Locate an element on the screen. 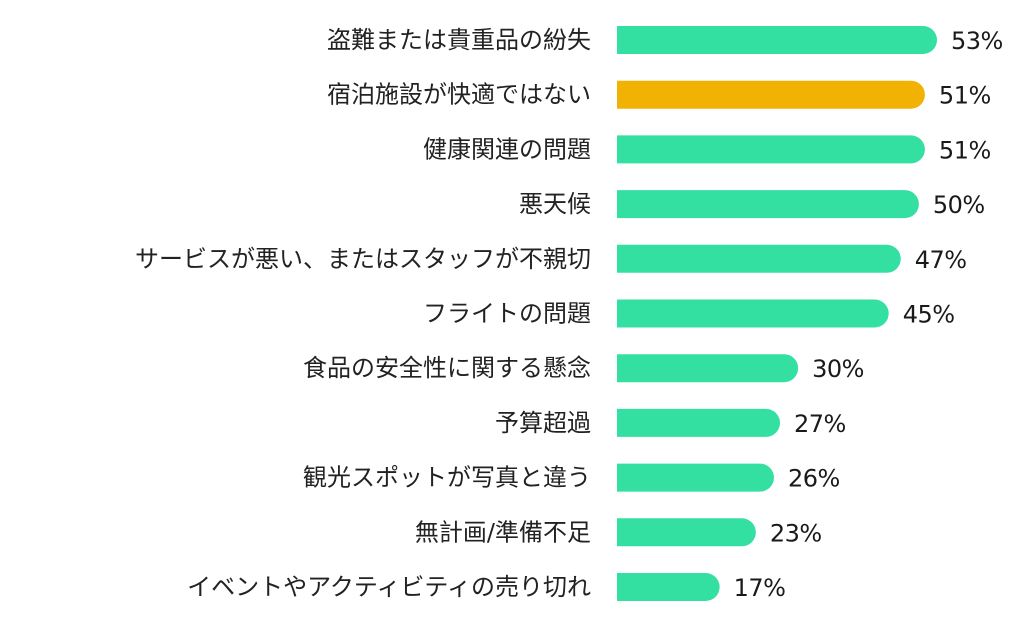 The image size is (1024, 631). category-label: 健康関連の問題 is located at coordinates (507, 149).